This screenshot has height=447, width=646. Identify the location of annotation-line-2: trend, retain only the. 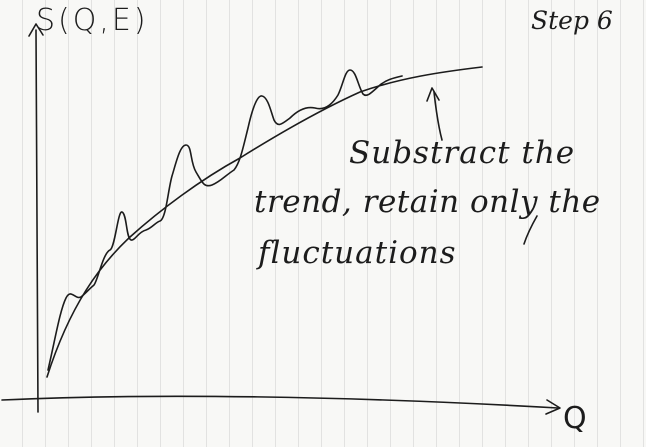
(427, 202).